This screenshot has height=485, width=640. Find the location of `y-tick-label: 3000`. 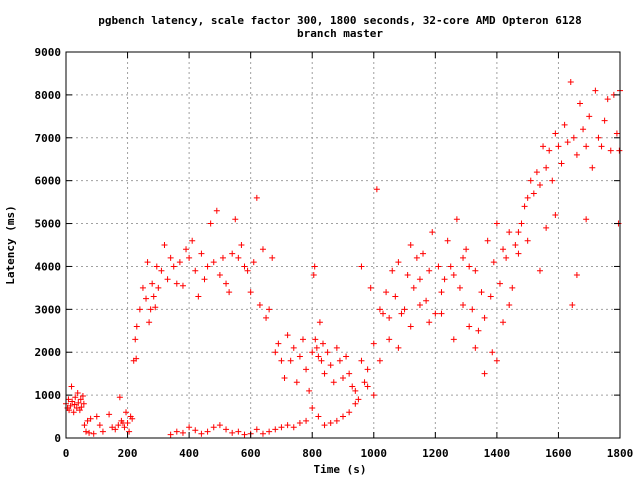

y-tick-label: 3000 is located at coordinates (48, 309).